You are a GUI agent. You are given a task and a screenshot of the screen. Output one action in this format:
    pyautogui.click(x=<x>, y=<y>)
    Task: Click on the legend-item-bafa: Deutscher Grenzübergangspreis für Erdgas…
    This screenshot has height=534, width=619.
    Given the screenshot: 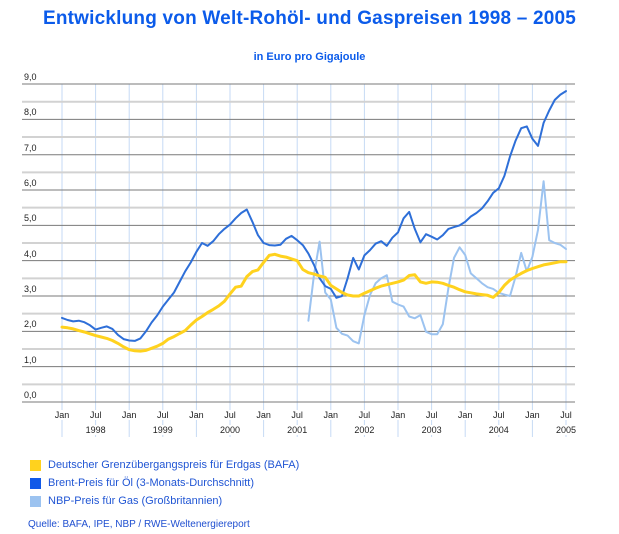 What is the action you would take?
    pyautogui.click(x=164, y=465)
    